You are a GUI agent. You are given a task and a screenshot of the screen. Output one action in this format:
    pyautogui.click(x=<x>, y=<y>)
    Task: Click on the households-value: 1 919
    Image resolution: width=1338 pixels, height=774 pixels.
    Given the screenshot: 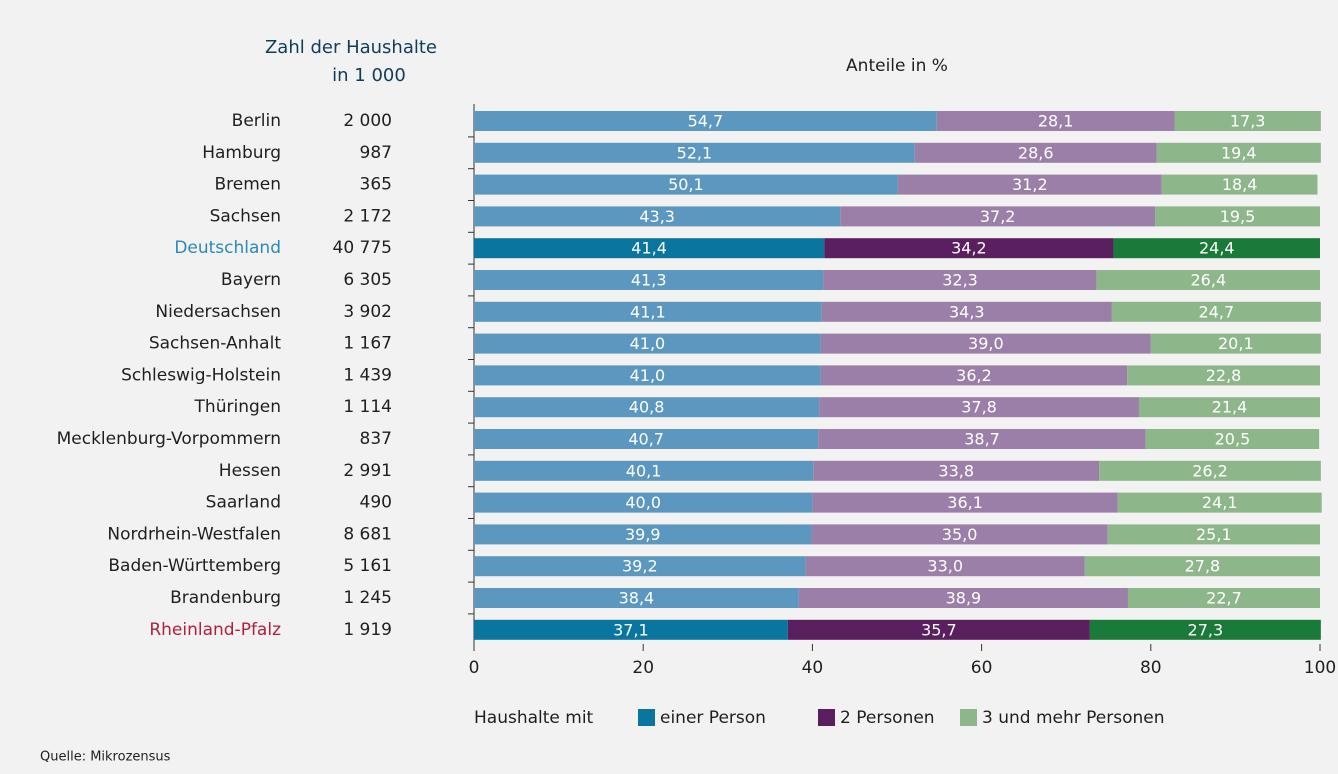 What is the action you would take?
    pyautogui.click(x=367, y=630)
    